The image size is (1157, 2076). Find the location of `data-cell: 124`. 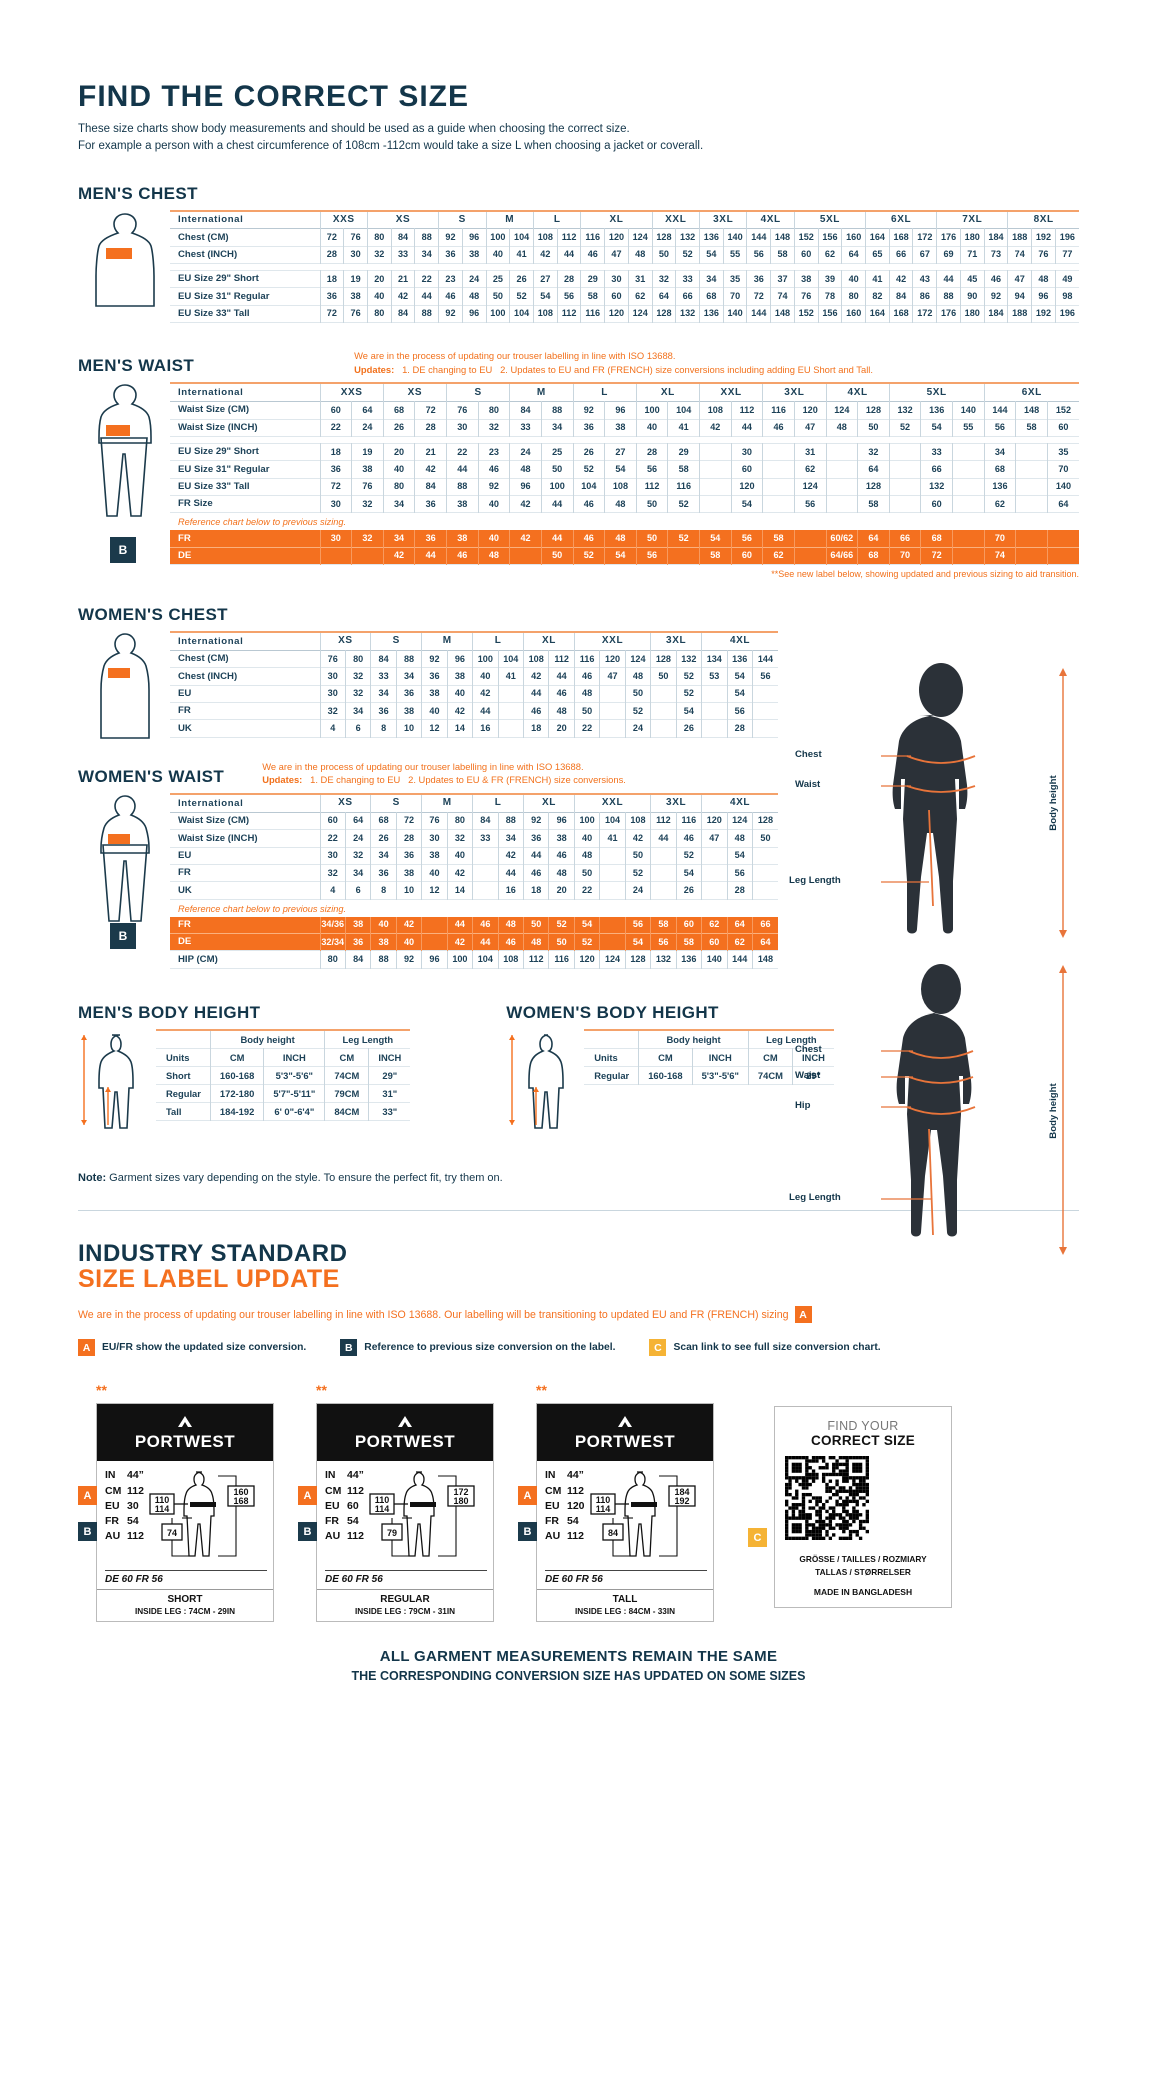

data-cell: 124 is located at coordinates (640, 314).